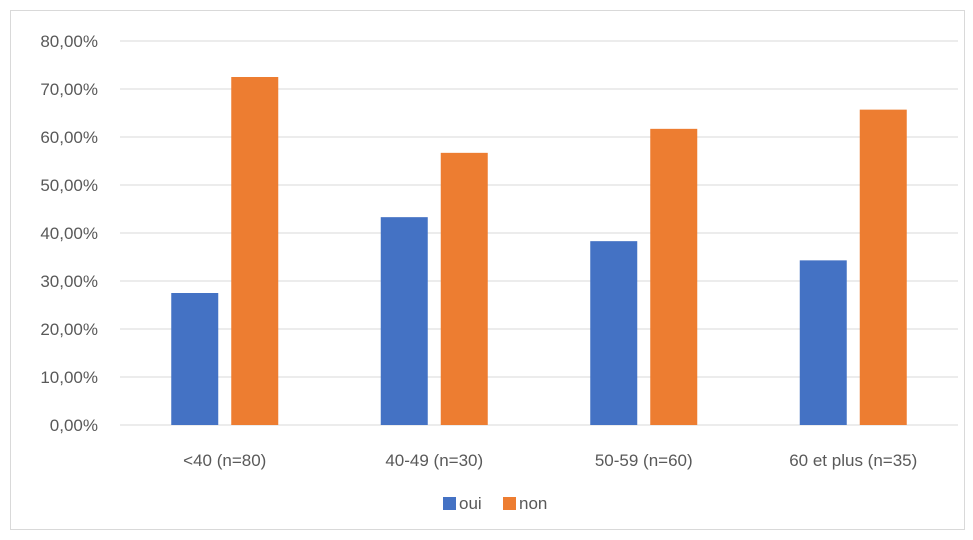  I want to click on y-tick-label: 80,00%, so click(69, 41).